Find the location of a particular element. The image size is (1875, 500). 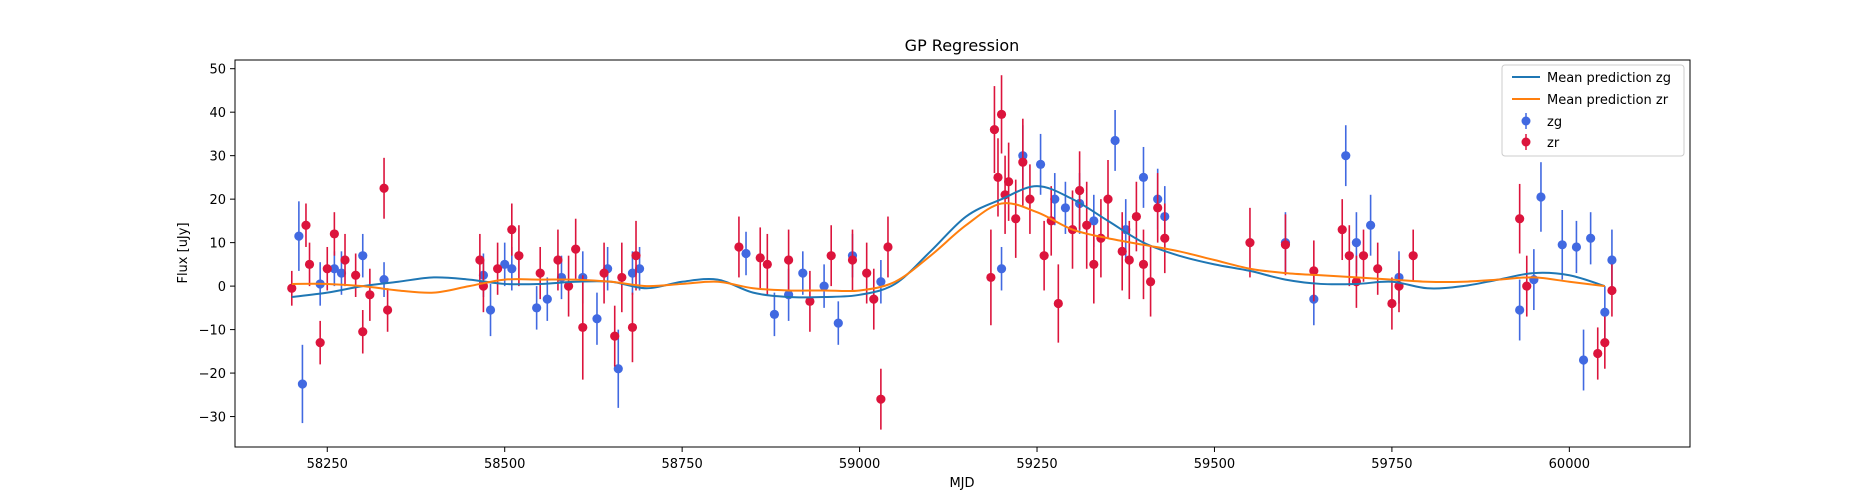

x-axis: 58250 58500 58750 59000 59250 59500 59750 60000 is located at coordinates (948, 459).